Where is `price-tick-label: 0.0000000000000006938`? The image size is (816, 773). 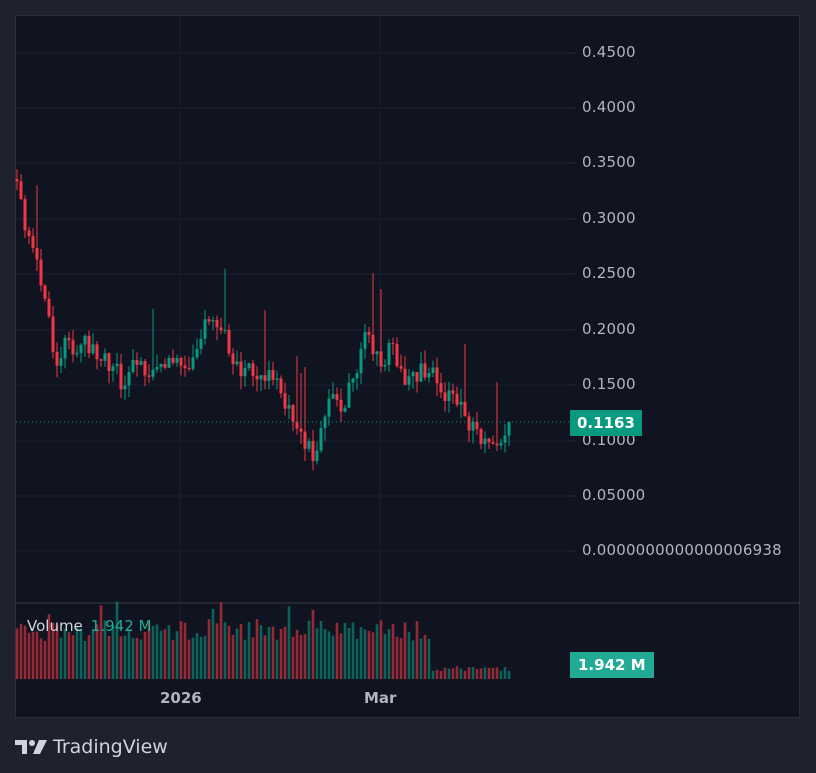 price-tick-label: 0.0000000000000006938 is located at coordinates (682, 550).